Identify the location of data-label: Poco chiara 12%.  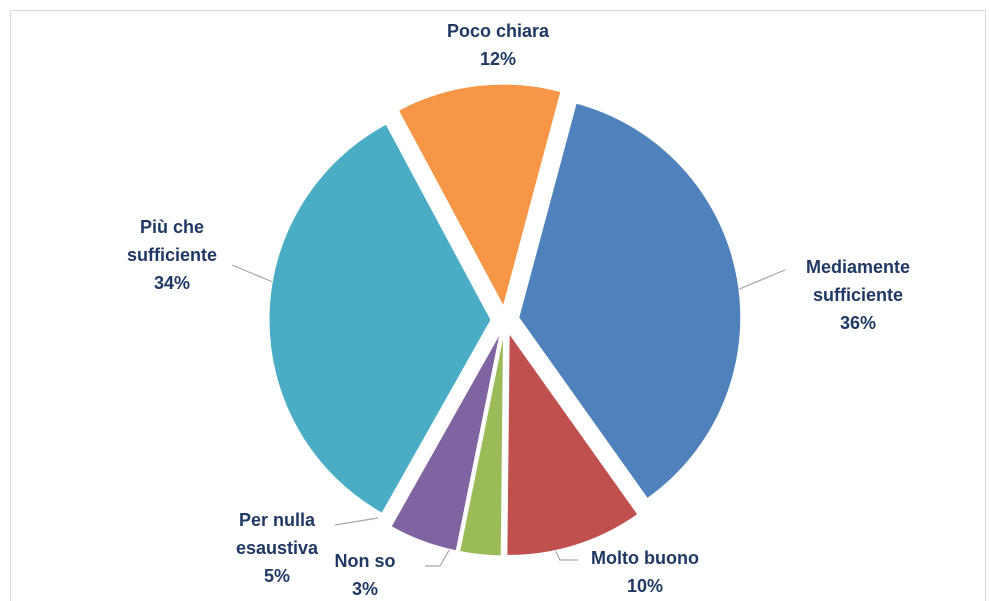
(498, 45).